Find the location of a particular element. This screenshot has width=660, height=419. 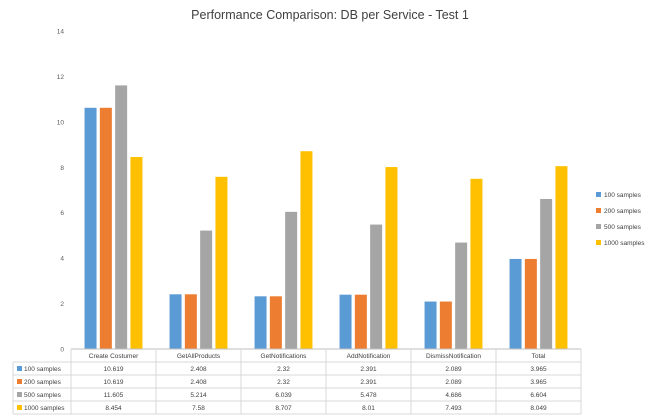

x-category-label: DismissNotification is located at coordinates (453, 356).